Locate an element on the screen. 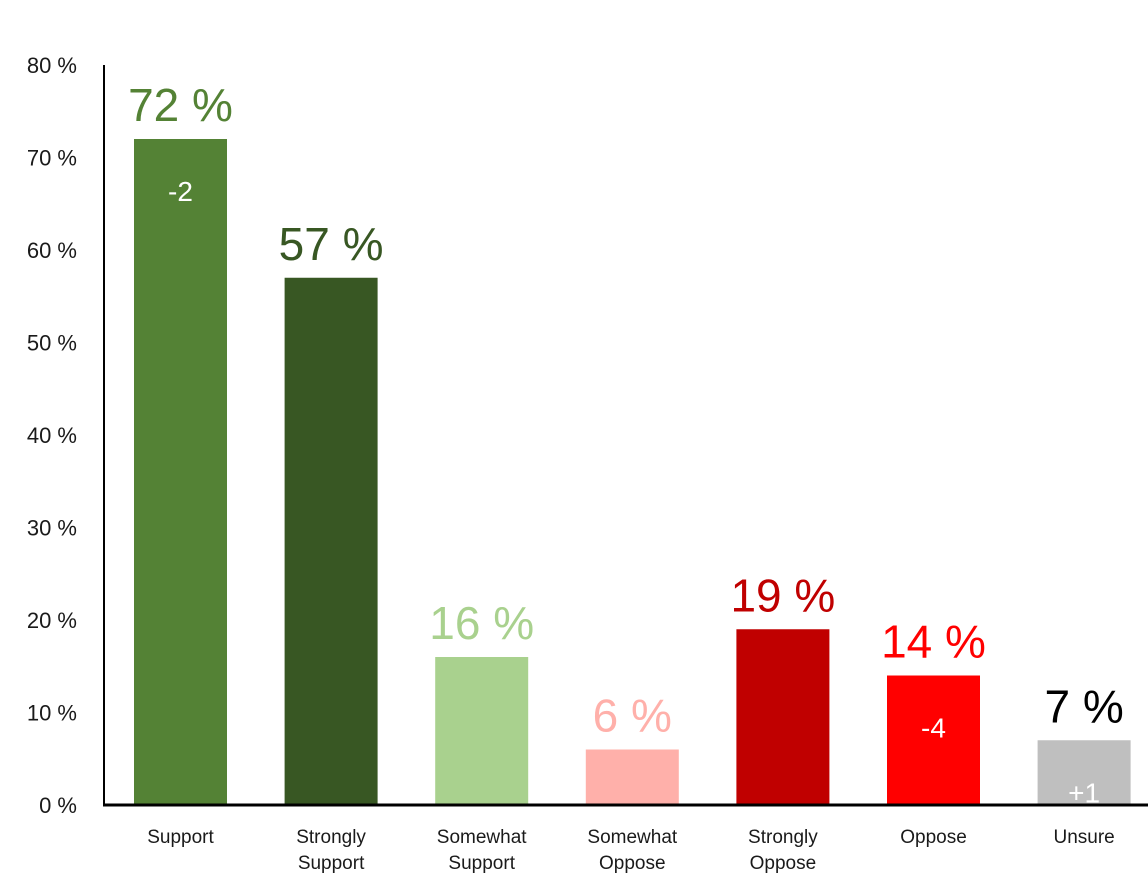  value-label: 14 % is located at coordinates (933, 642).